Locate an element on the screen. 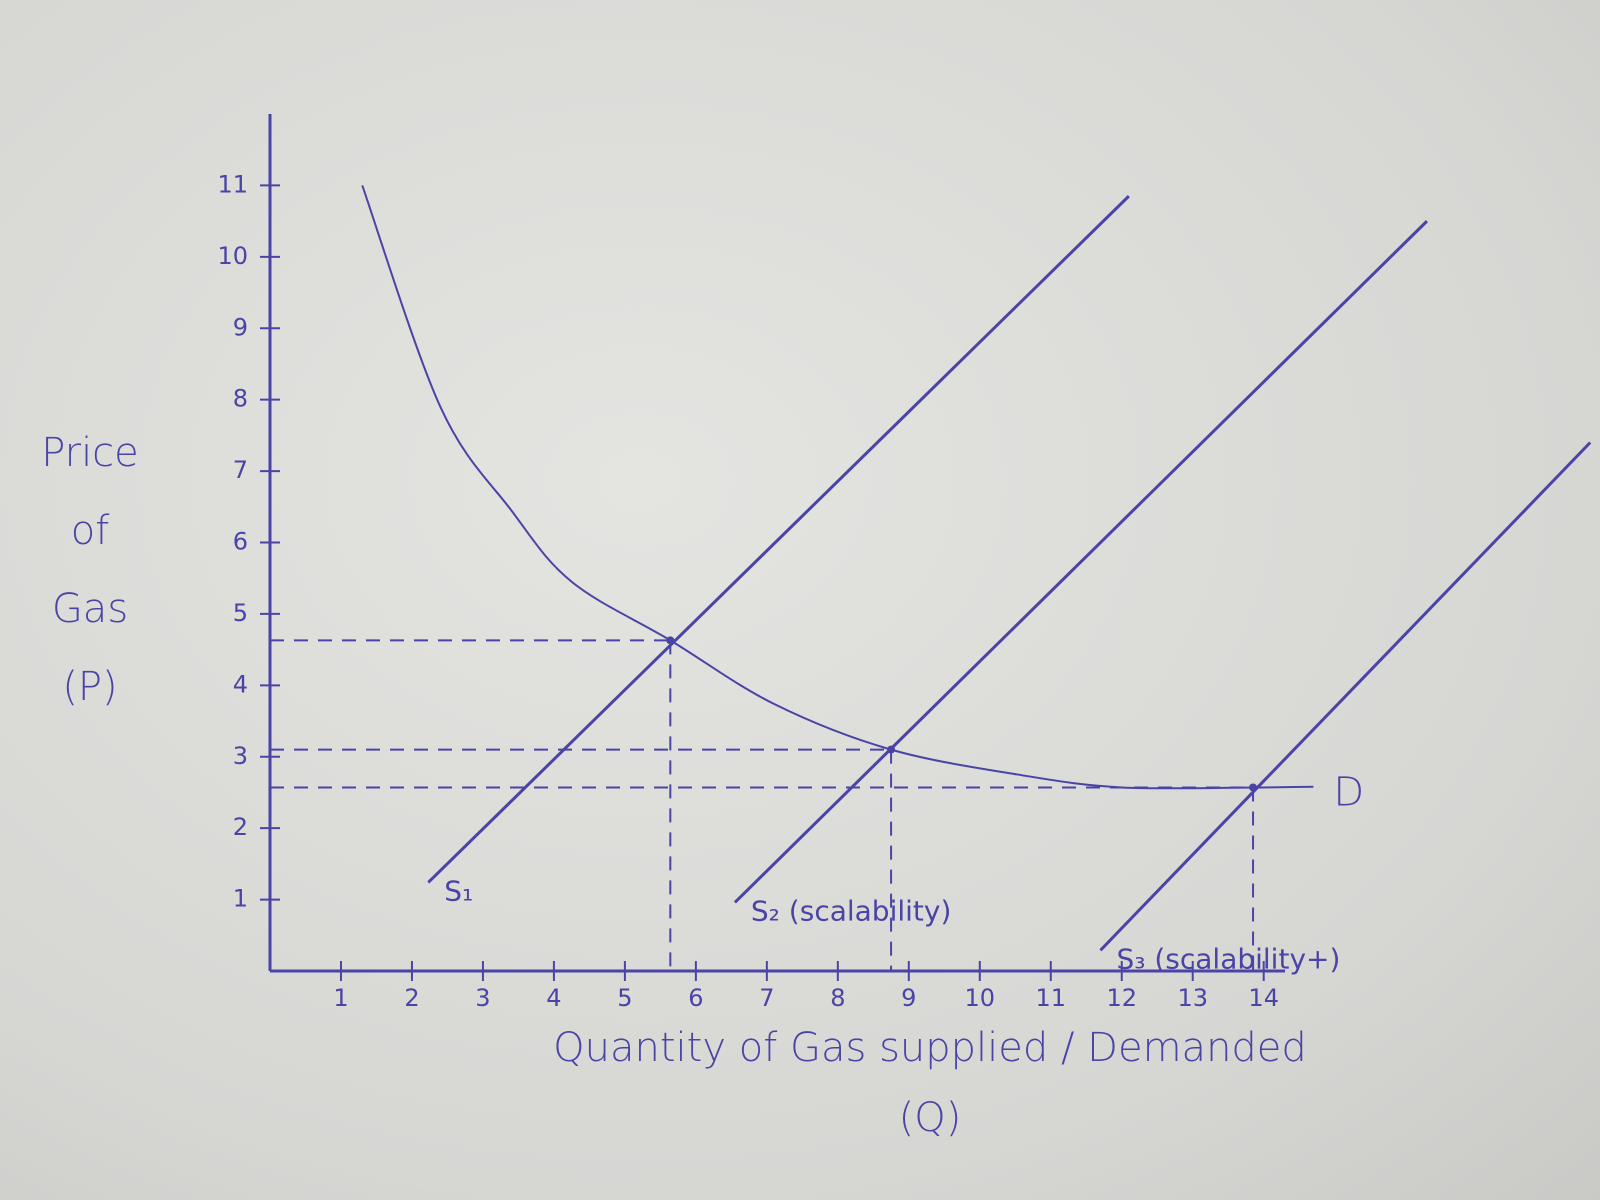 This screenshot has height=1200, width=1600. x-tick-label: 7 is located at coordinates (766, 998).